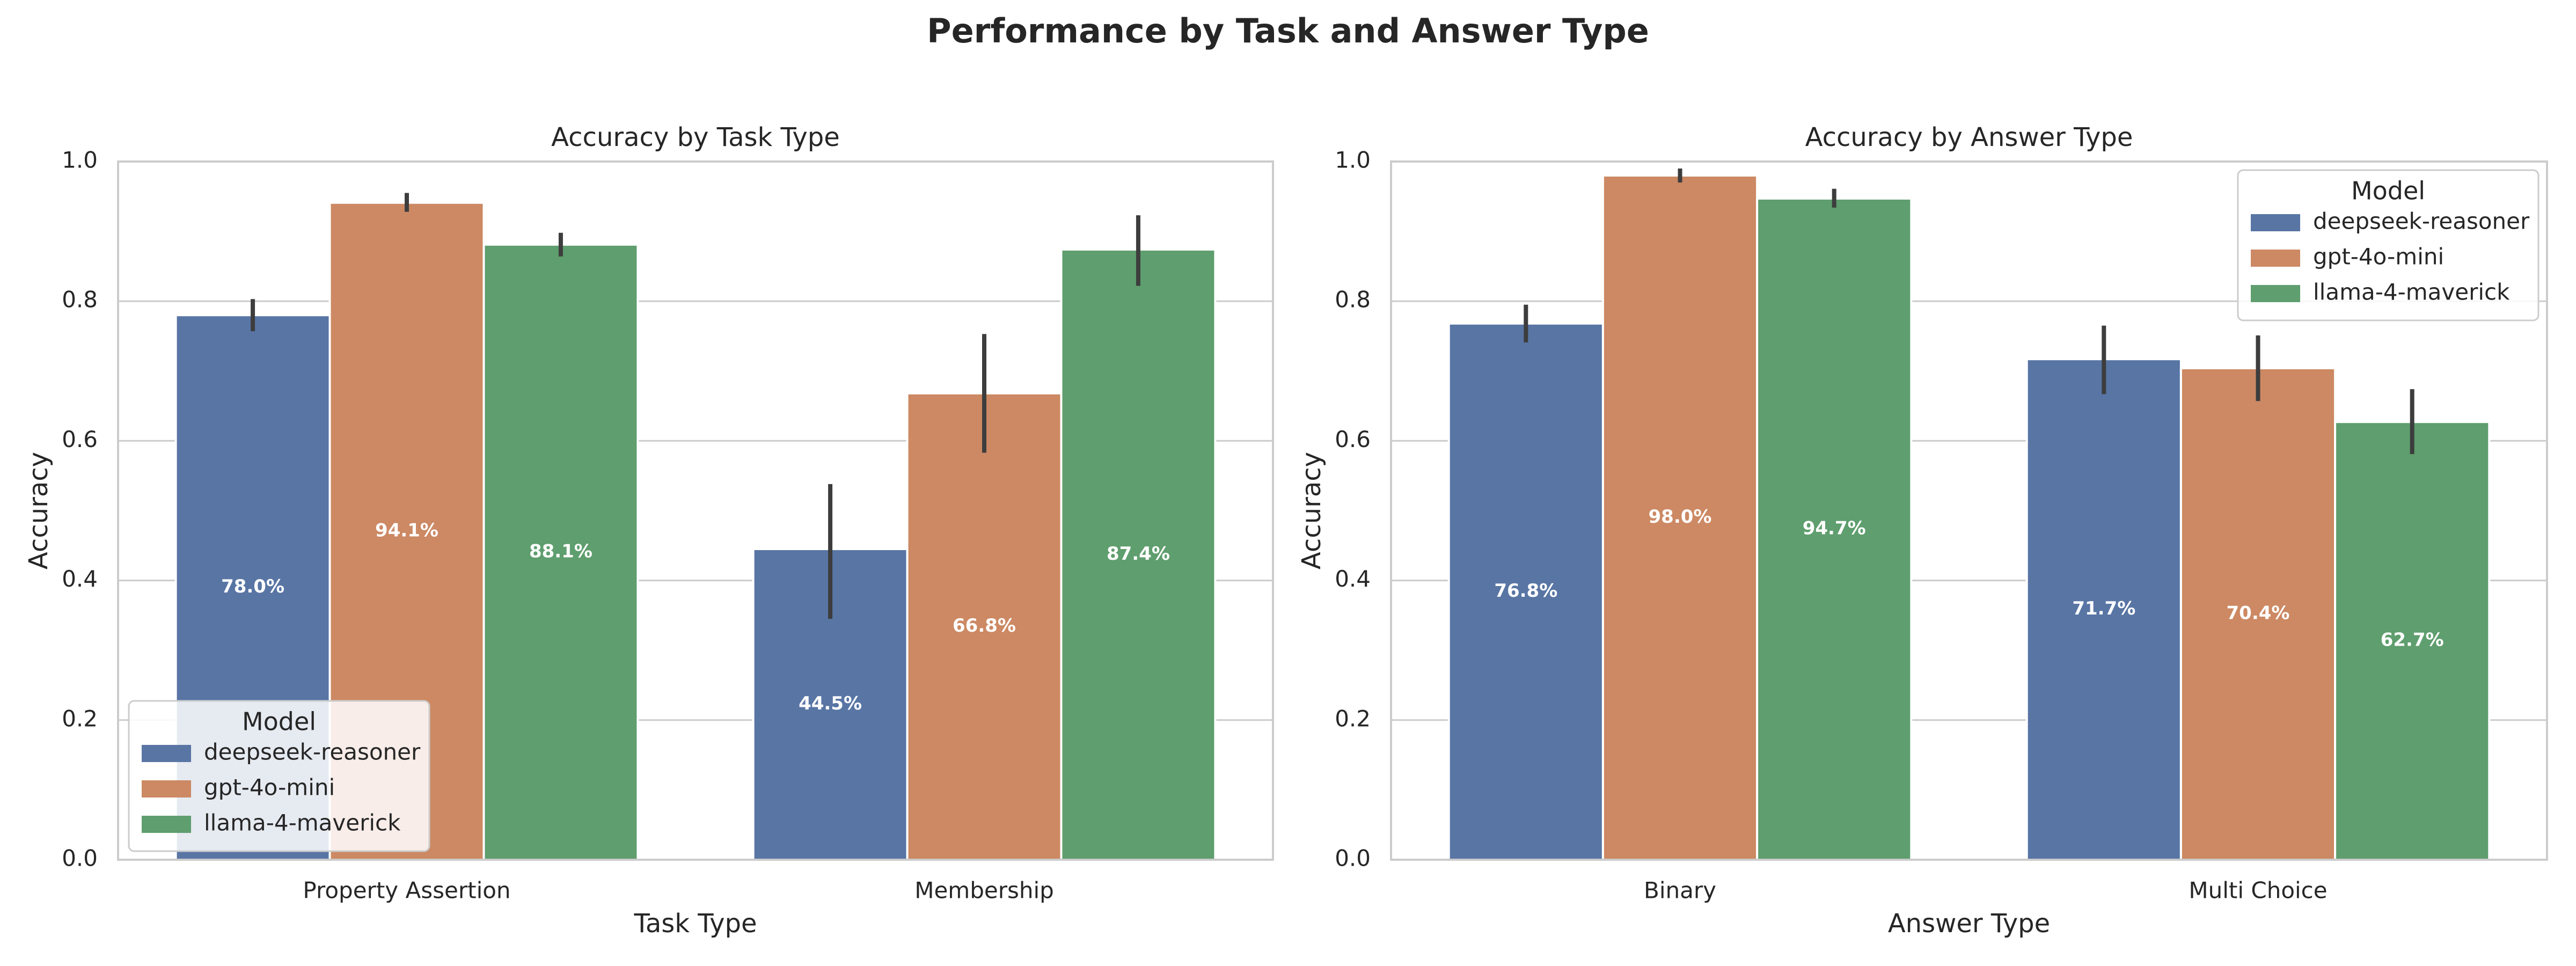 The image size is (2576, 966). What do you see at coordinates (406, 890) in the screenshot?
I see `x-tick-label: Property Assertion` at bounding box center [406, 890].